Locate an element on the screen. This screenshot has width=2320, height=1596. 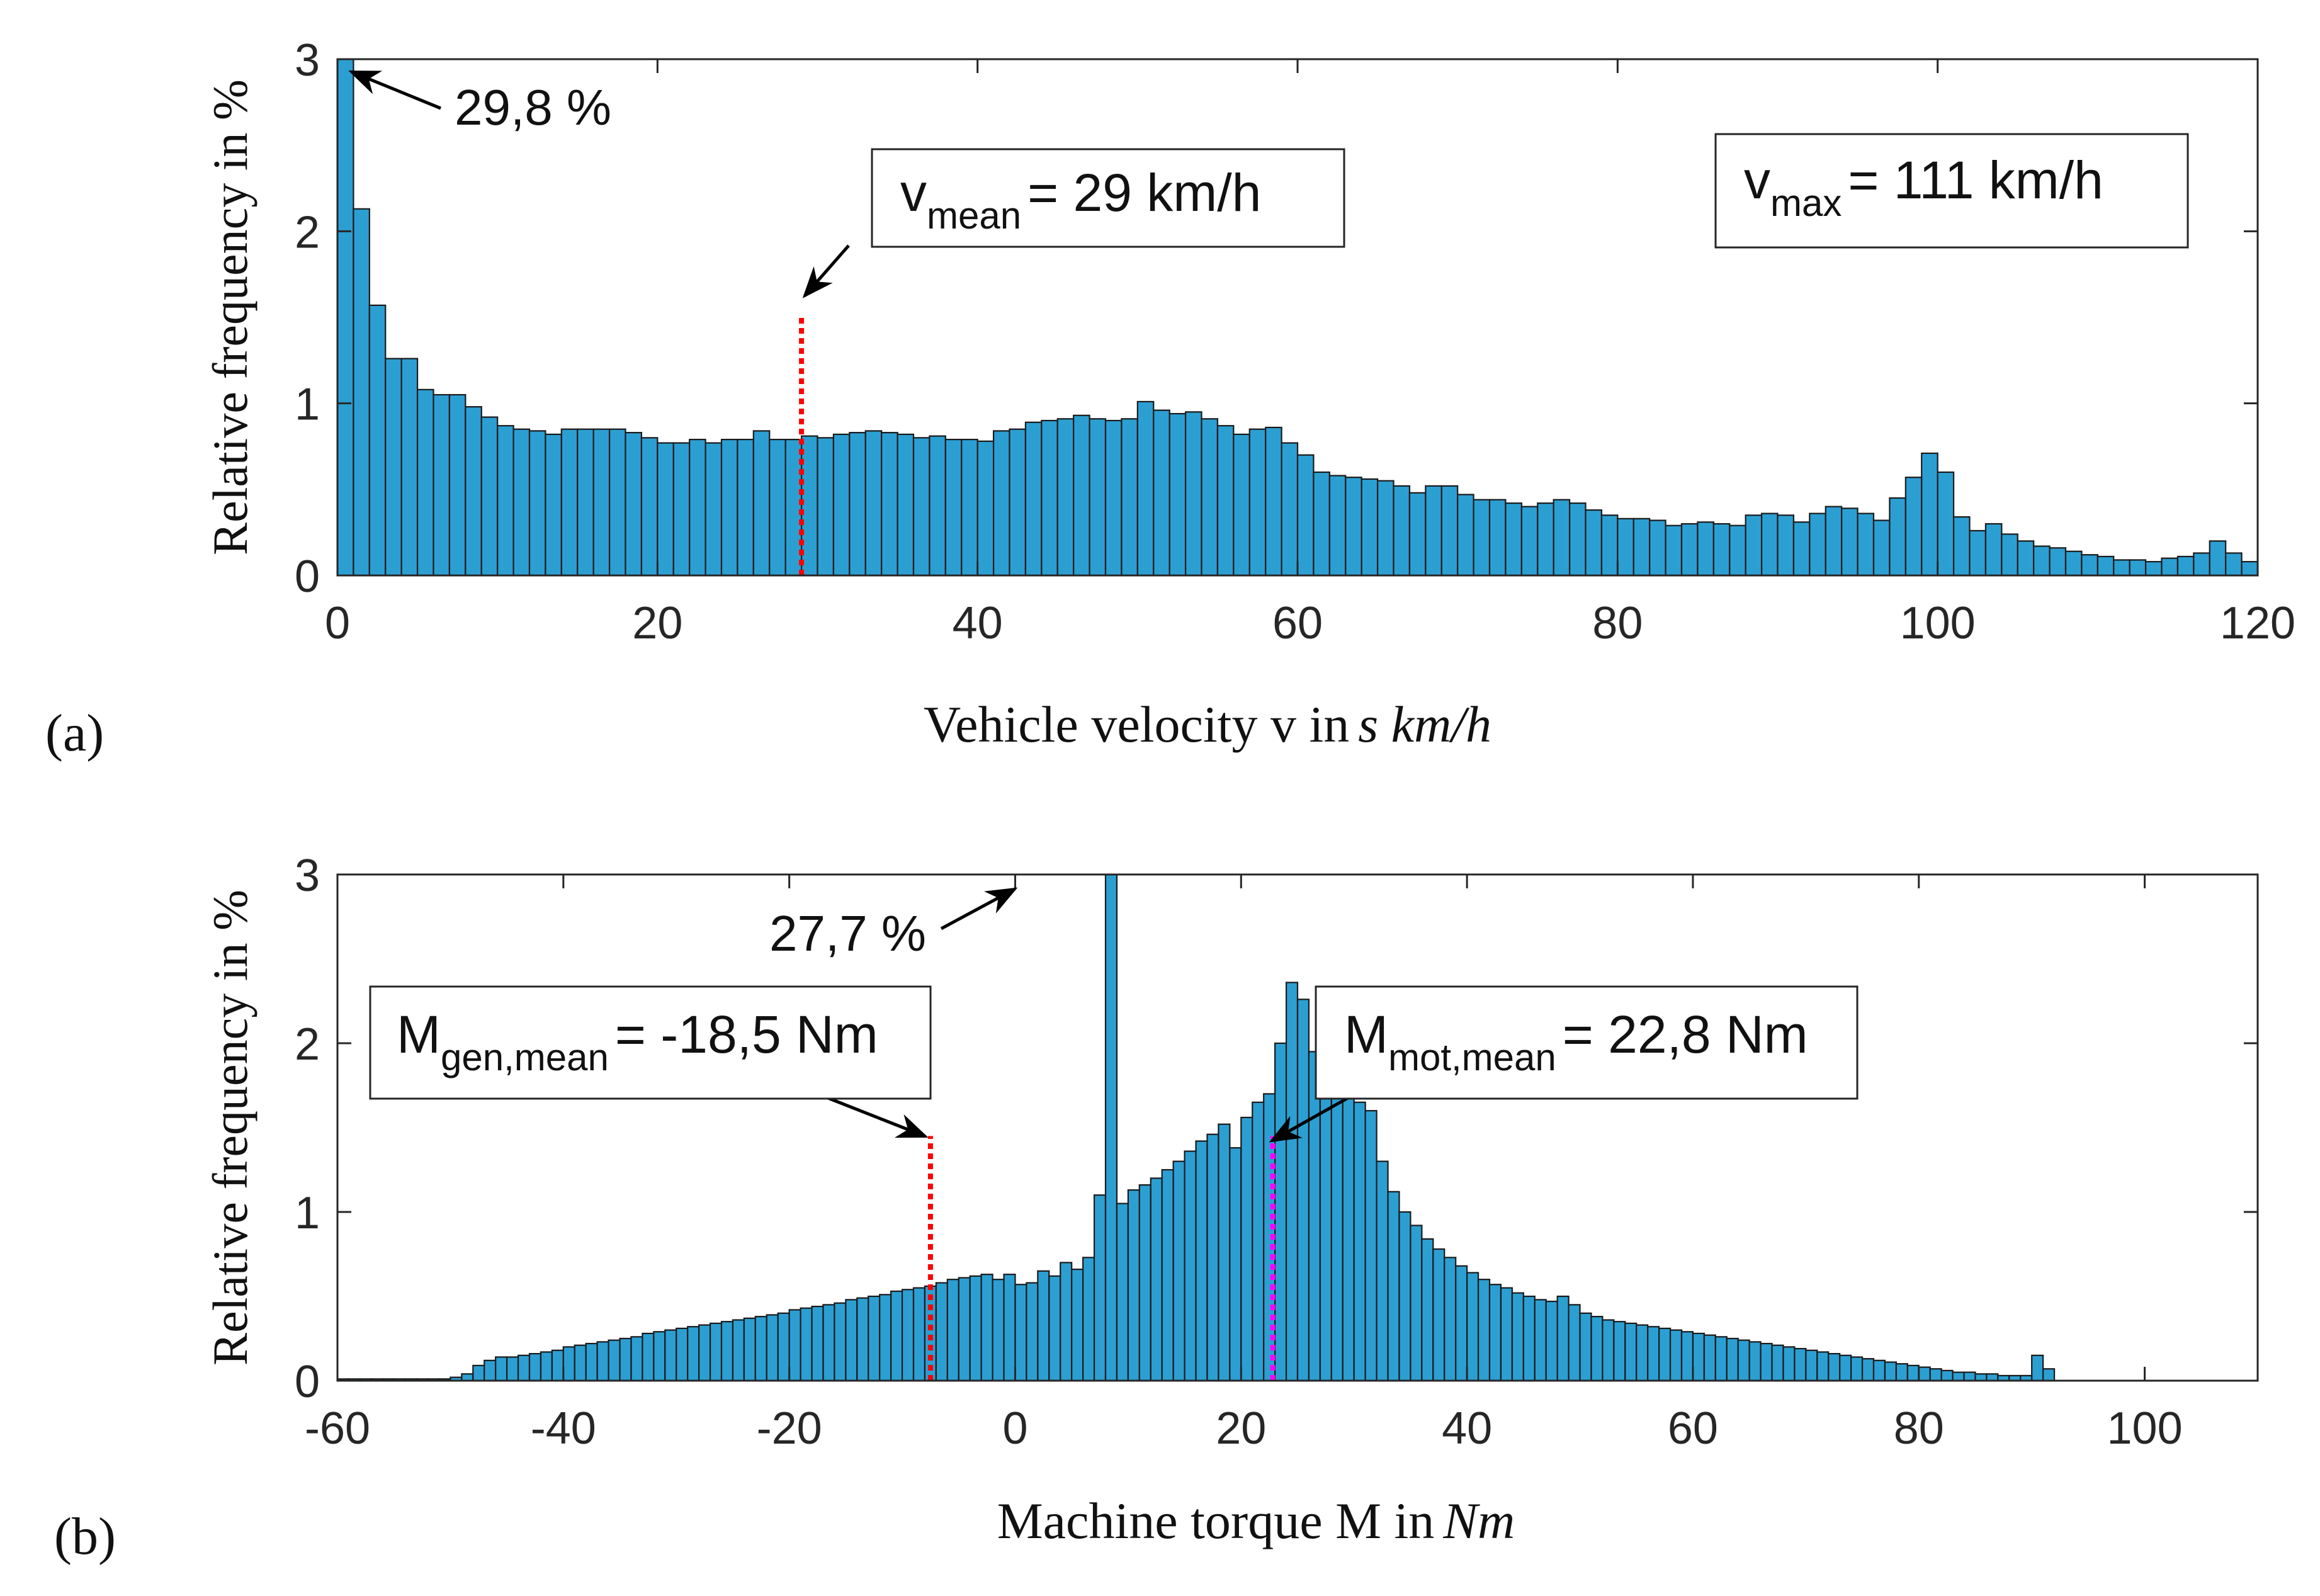
chart-b-xlabel-main: Machine torque M in is located at coordinates (1216, 1521).